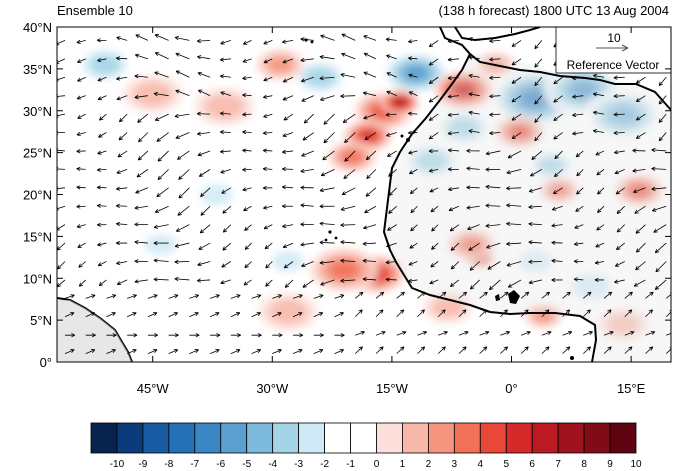 The width and height of the screenshot is (673, 471). What do you see at coordinates (377, 464) in the screenshot?
I see `colorbar-tick-label: 0` at bounding box center [377, 464].